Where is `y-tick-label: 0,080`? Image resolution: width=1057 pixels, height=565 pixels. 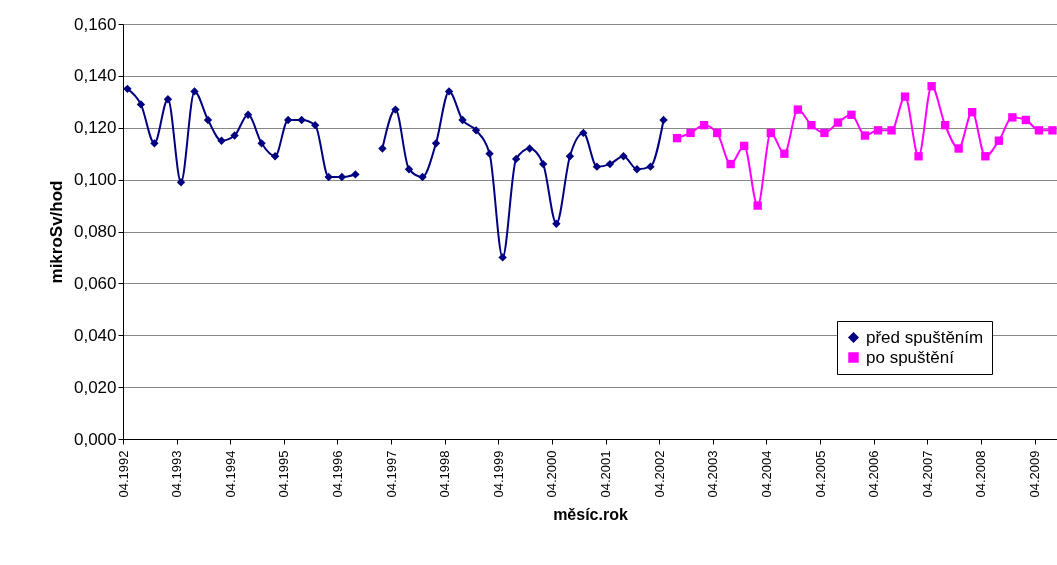 y-tick-label: 0,080 is located at coordinates (95, 231).